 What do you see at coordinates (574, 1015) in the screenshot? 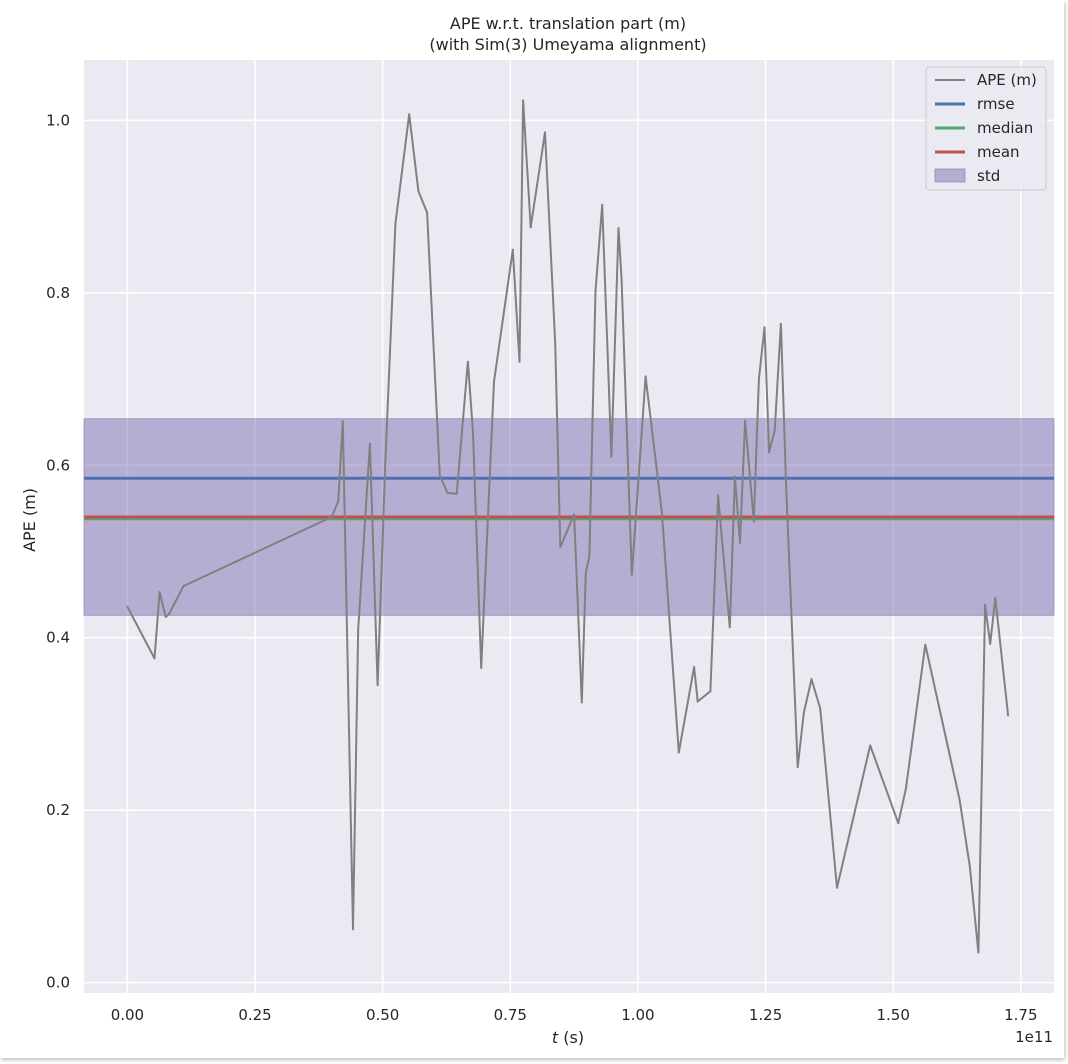
I see `x-tick-labels: 0.00 0.25 0.50 0.75 1.00 1.25 1.50 1.75` at bounding box center [574, 1015].